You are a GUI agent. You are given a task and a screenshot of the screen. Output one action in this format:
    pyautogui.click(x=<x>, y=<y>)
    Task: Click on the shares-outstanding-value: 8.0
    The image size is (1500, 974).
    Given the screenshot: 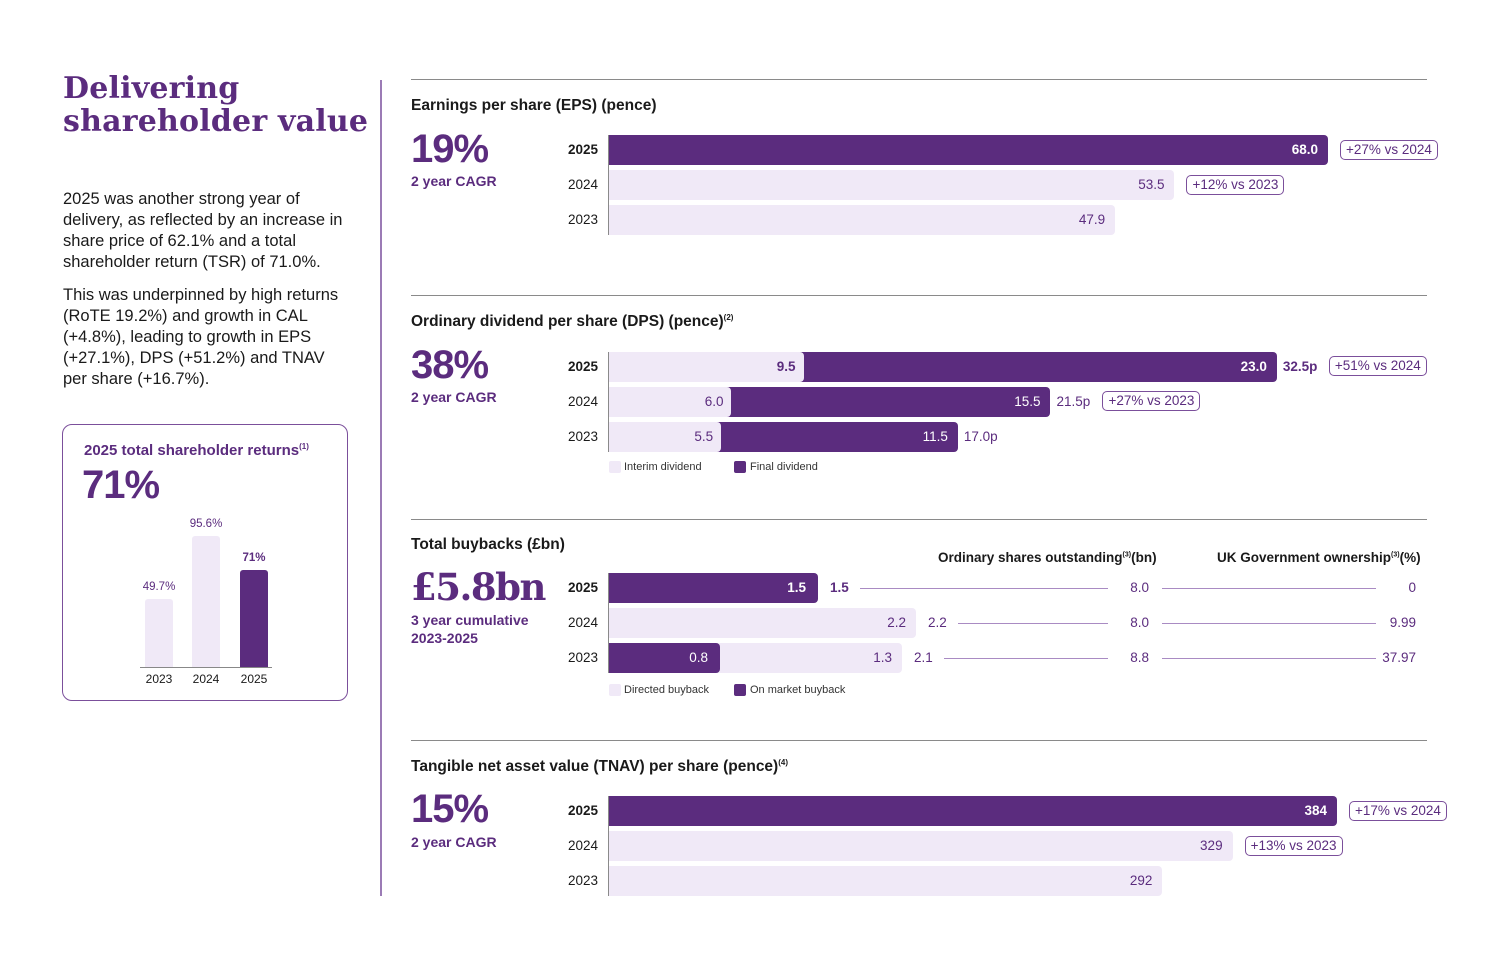 What is the action you would take?
    pyautogui.click(x=1139, y=587)
    